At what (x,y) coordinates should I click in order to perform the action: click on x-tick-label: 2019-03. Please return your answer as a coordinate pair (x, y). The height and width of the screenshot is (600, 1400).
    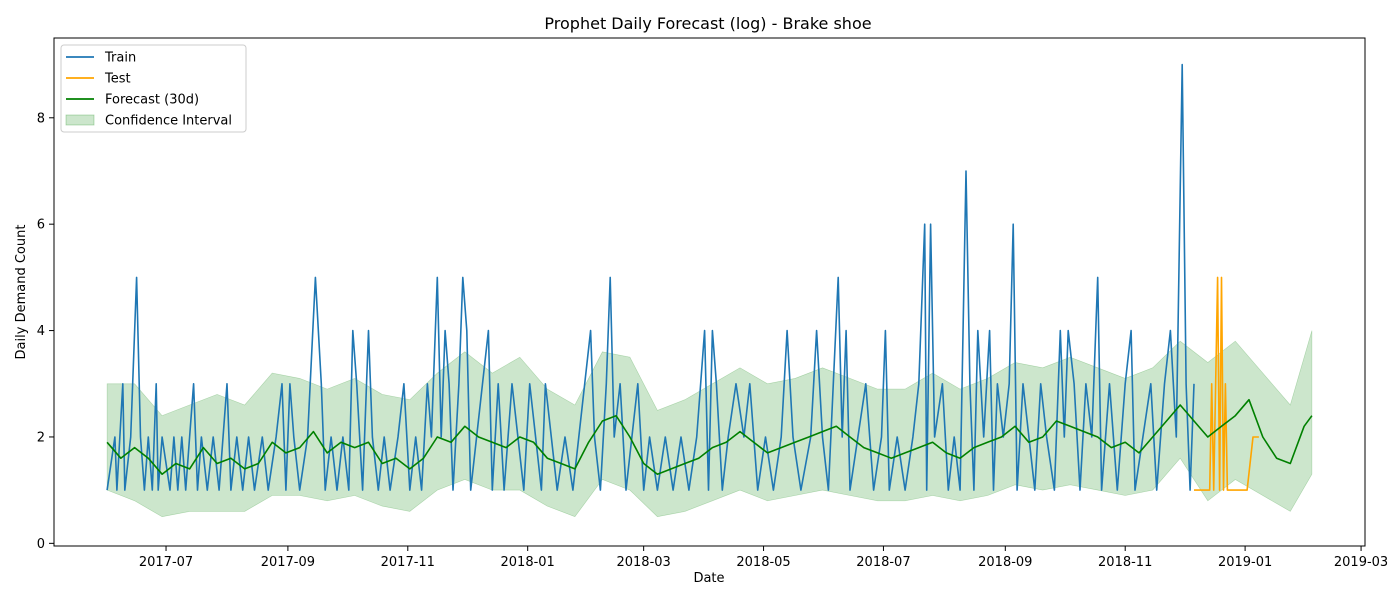
    Looking at the image, I should click on (1361, 562).